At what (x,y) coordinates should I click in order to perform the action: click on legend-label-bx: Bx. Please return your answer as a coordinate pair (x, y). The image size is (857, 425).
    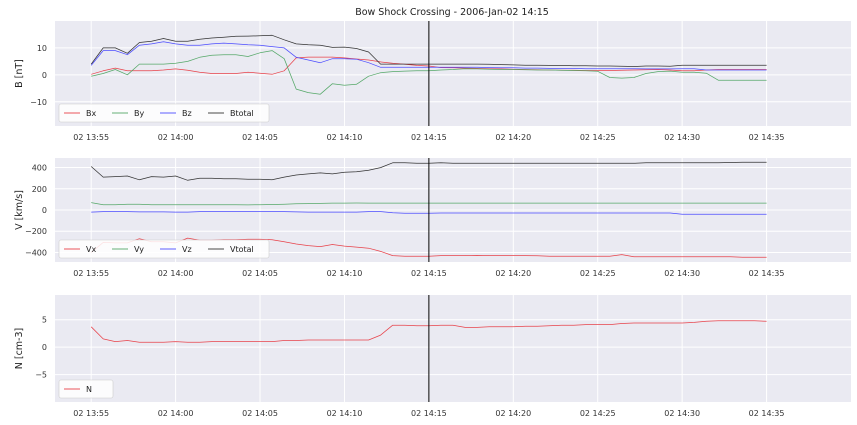
    Looking at the image, I should click on (91, 113).